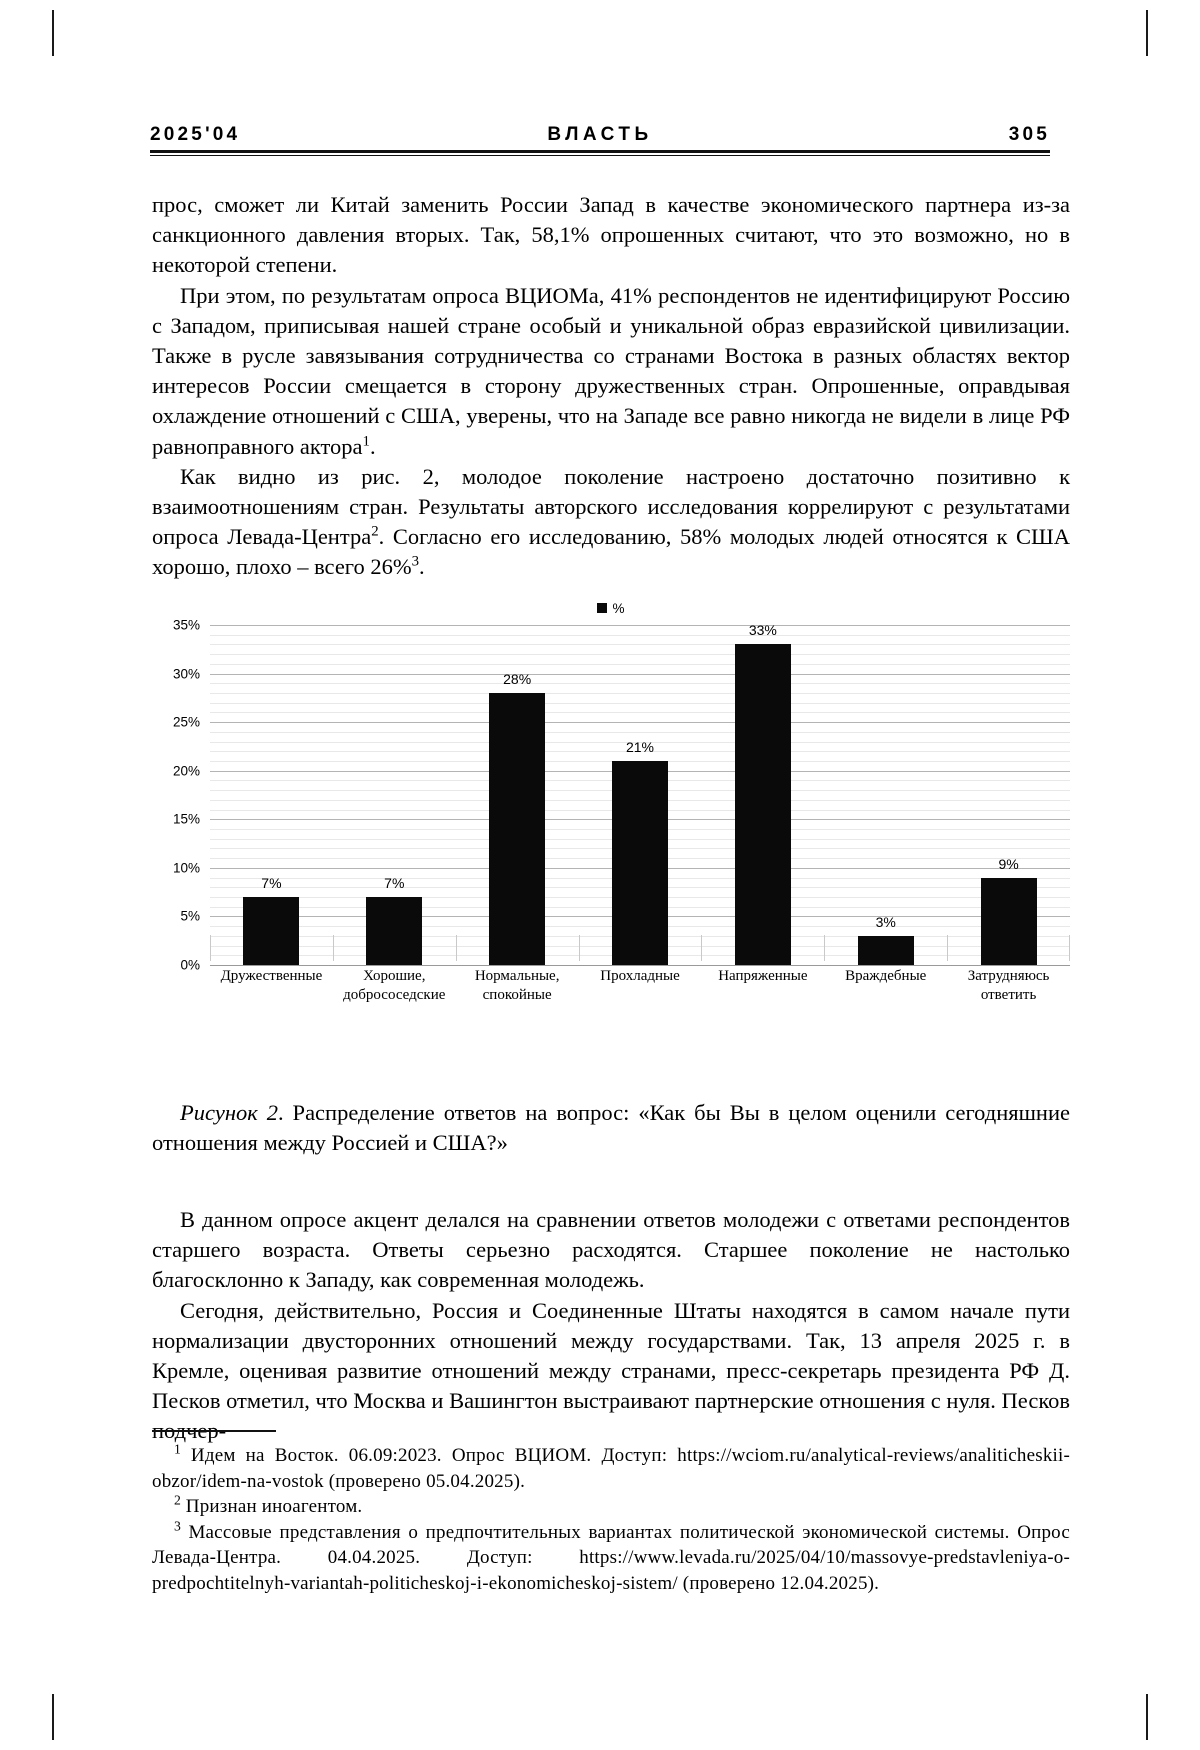 The width and height of the screenshot is (1200, 1750). Describe the element at coordinates (618, 608) in the screenshot. I see `legend-label: %` at that location.